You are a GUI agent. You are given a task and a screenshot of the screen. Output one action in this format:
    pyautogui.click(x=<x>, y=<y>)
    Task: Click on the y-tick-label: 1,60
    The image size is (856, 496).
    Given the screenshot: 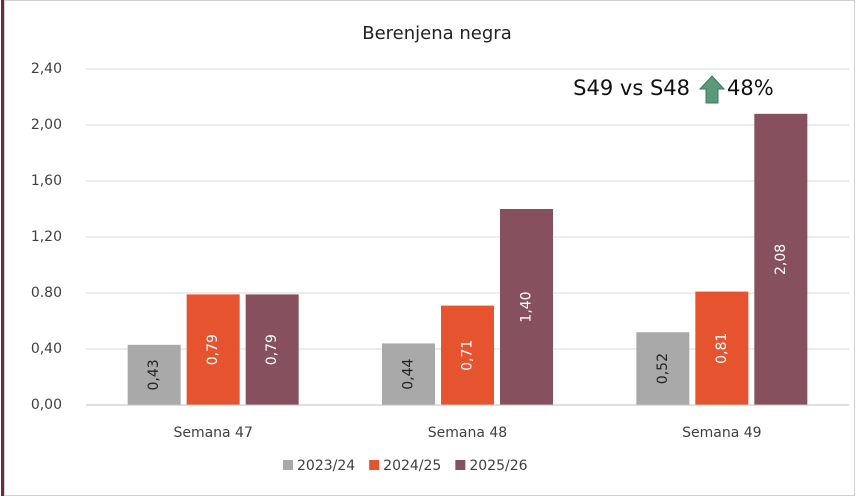 What is the action you would take?
    pyautogui.click(x=46, y=181)
    